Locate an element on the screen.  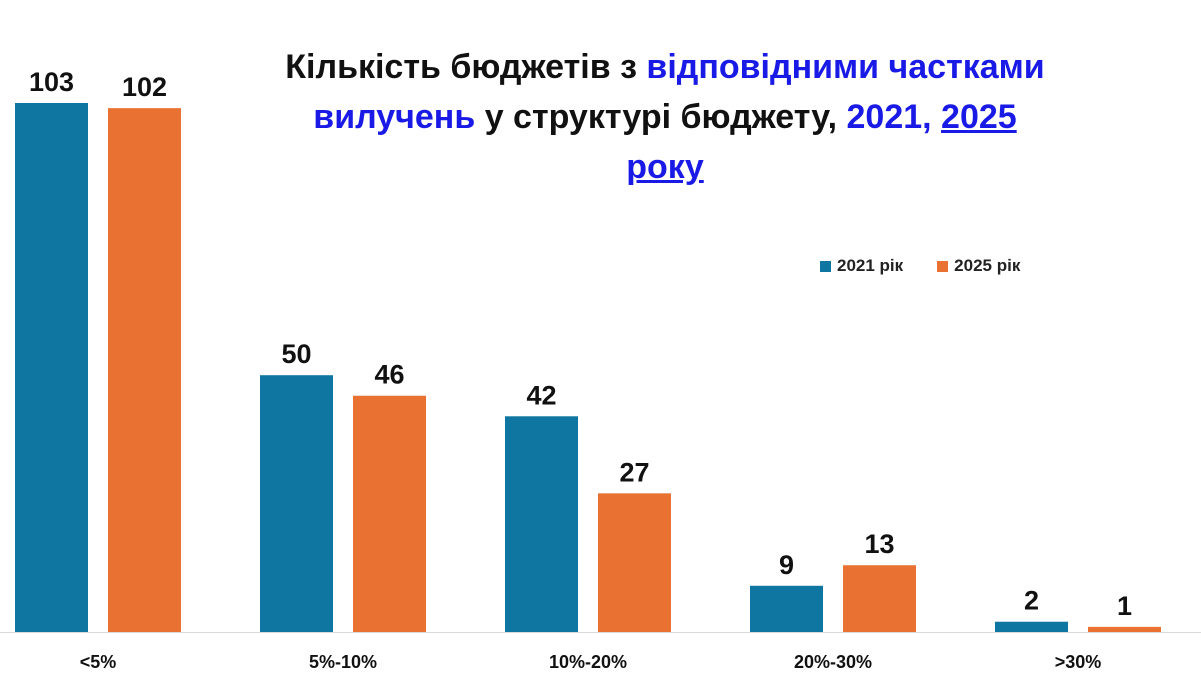
data-label: 9 is located at coordinates (786, 565).